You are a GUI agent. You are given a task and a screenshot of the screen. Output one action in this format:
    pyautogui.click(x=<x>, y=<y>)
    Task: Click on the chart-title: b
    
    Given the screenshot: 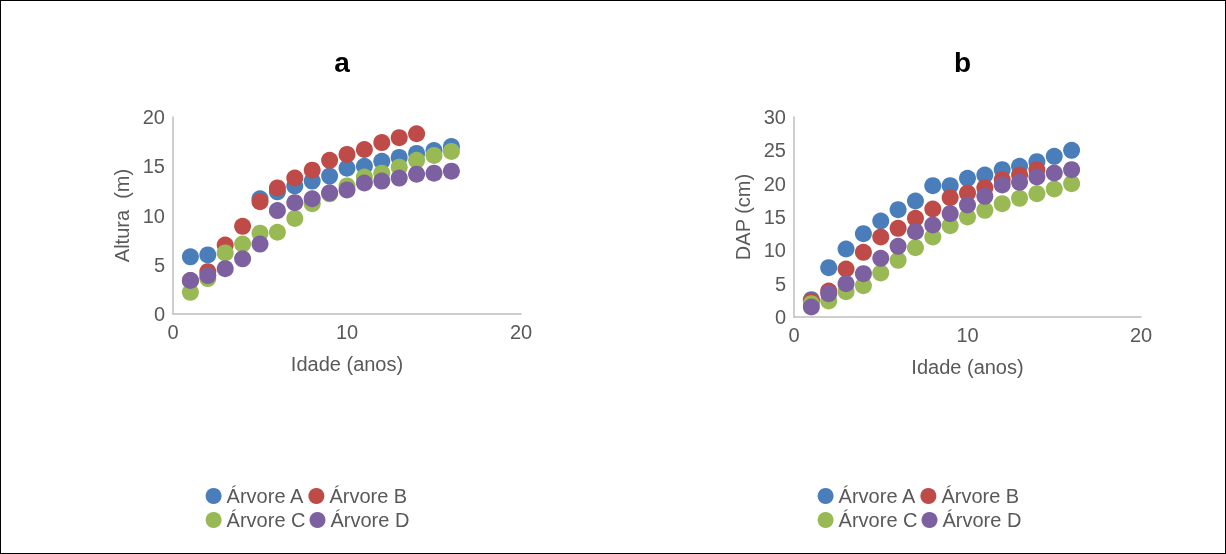 What is the action you would take?
    pyautogui.click(x=962, y=62)
    